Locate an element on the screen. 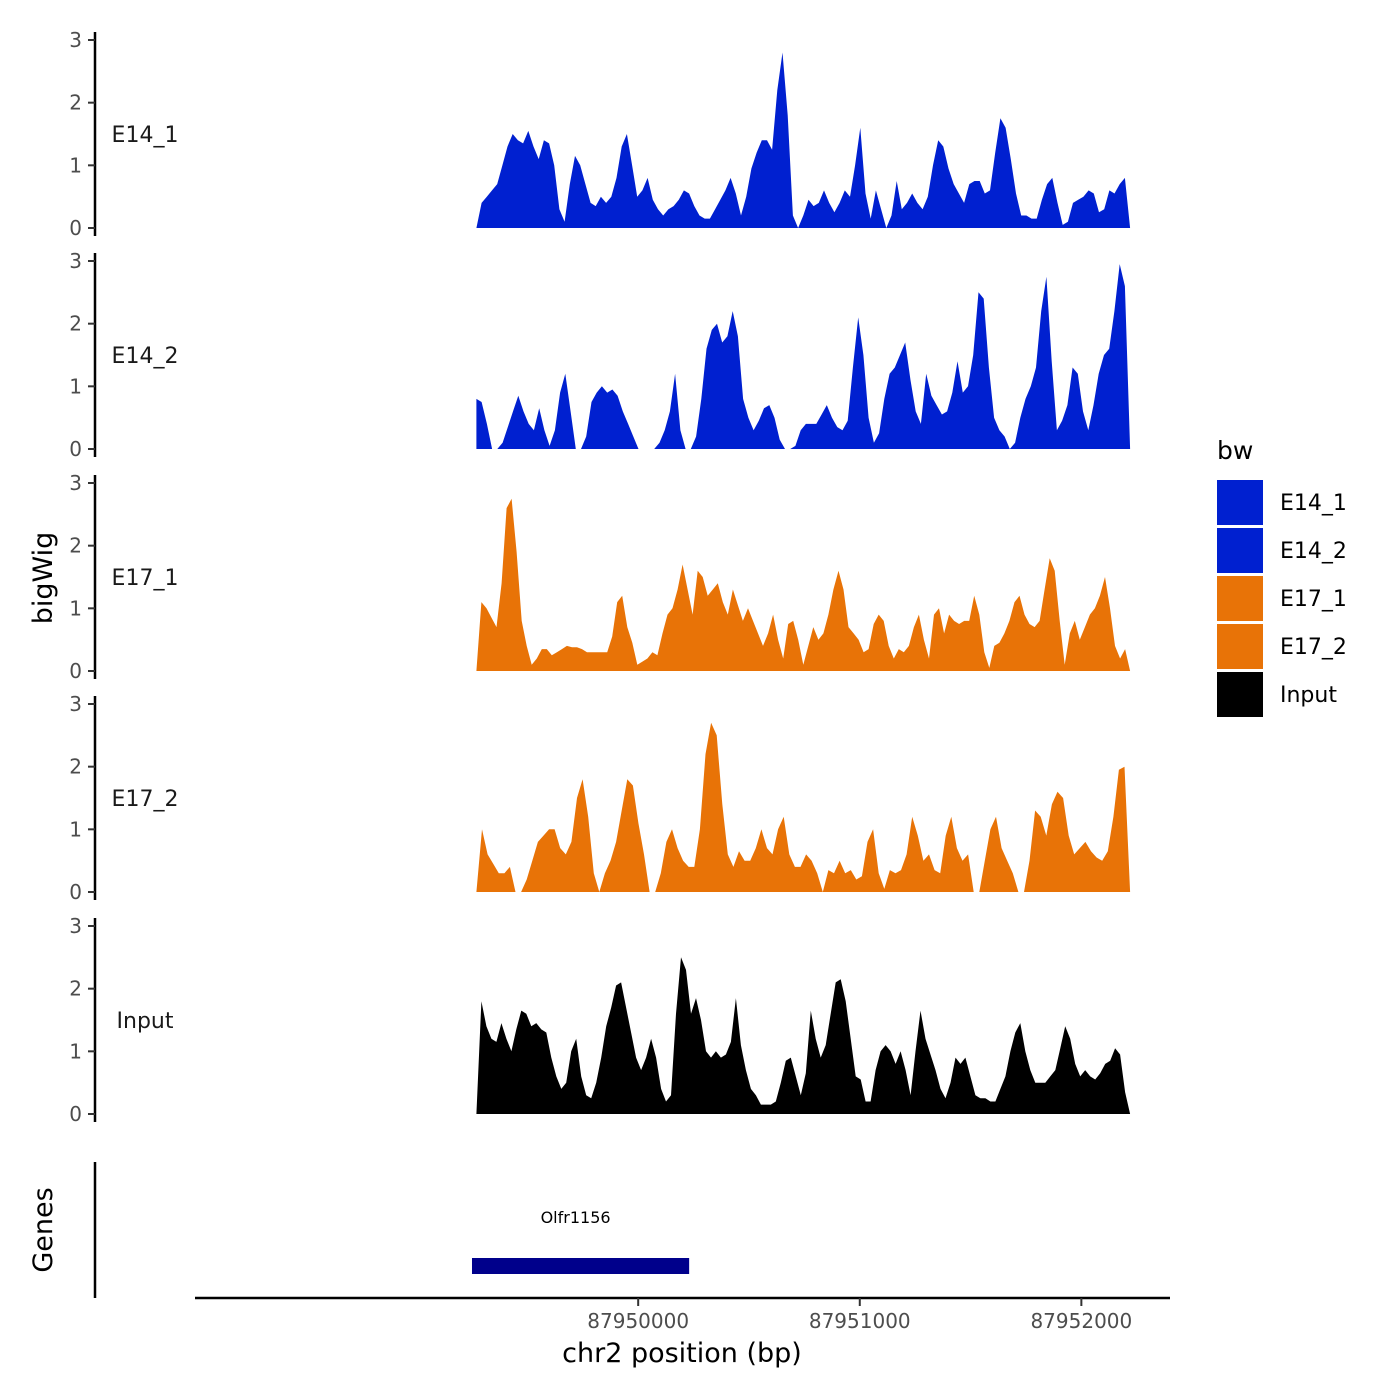 This screenshot has width=1400, height=1400. track-E17_2: 0 1 2 3 E17_2 is located at coordinates (600, 798).